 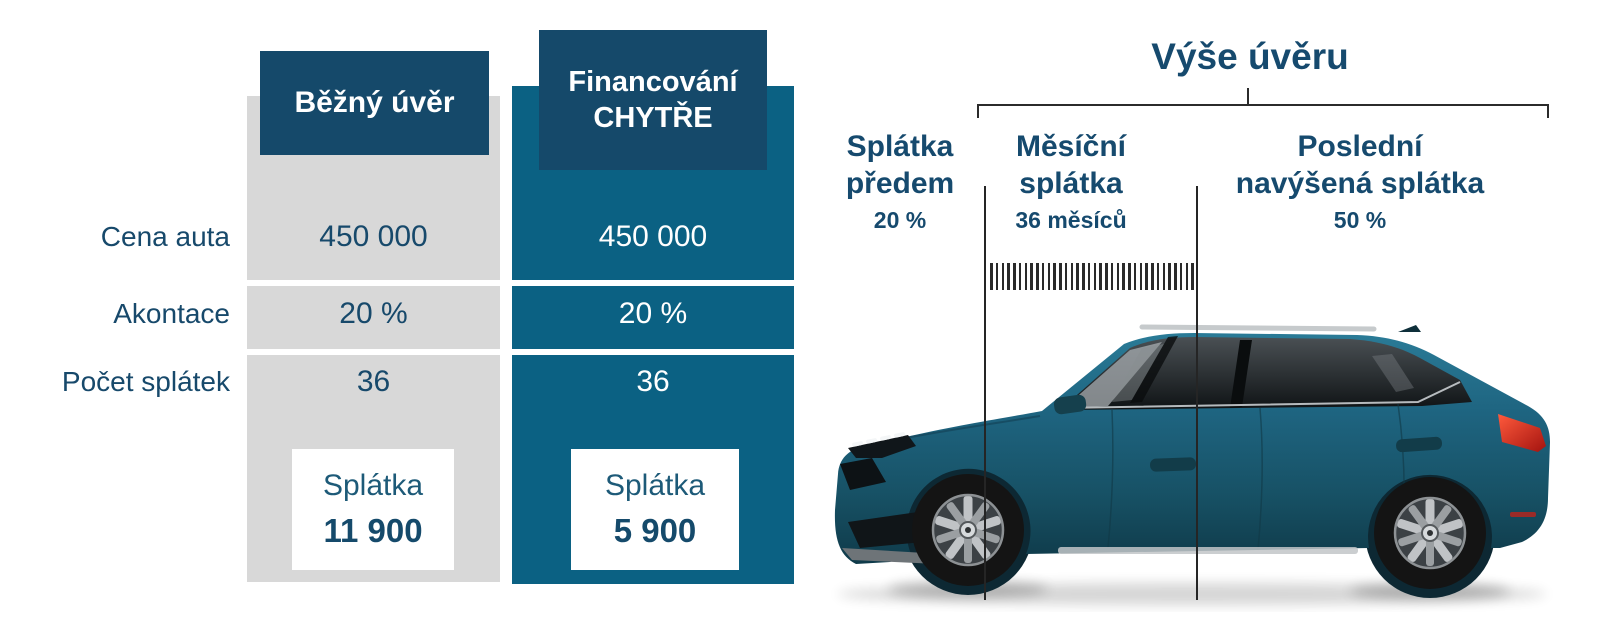 I want to click on header-standard-loan: Běžný úvěr, so click(x=374, y=103).